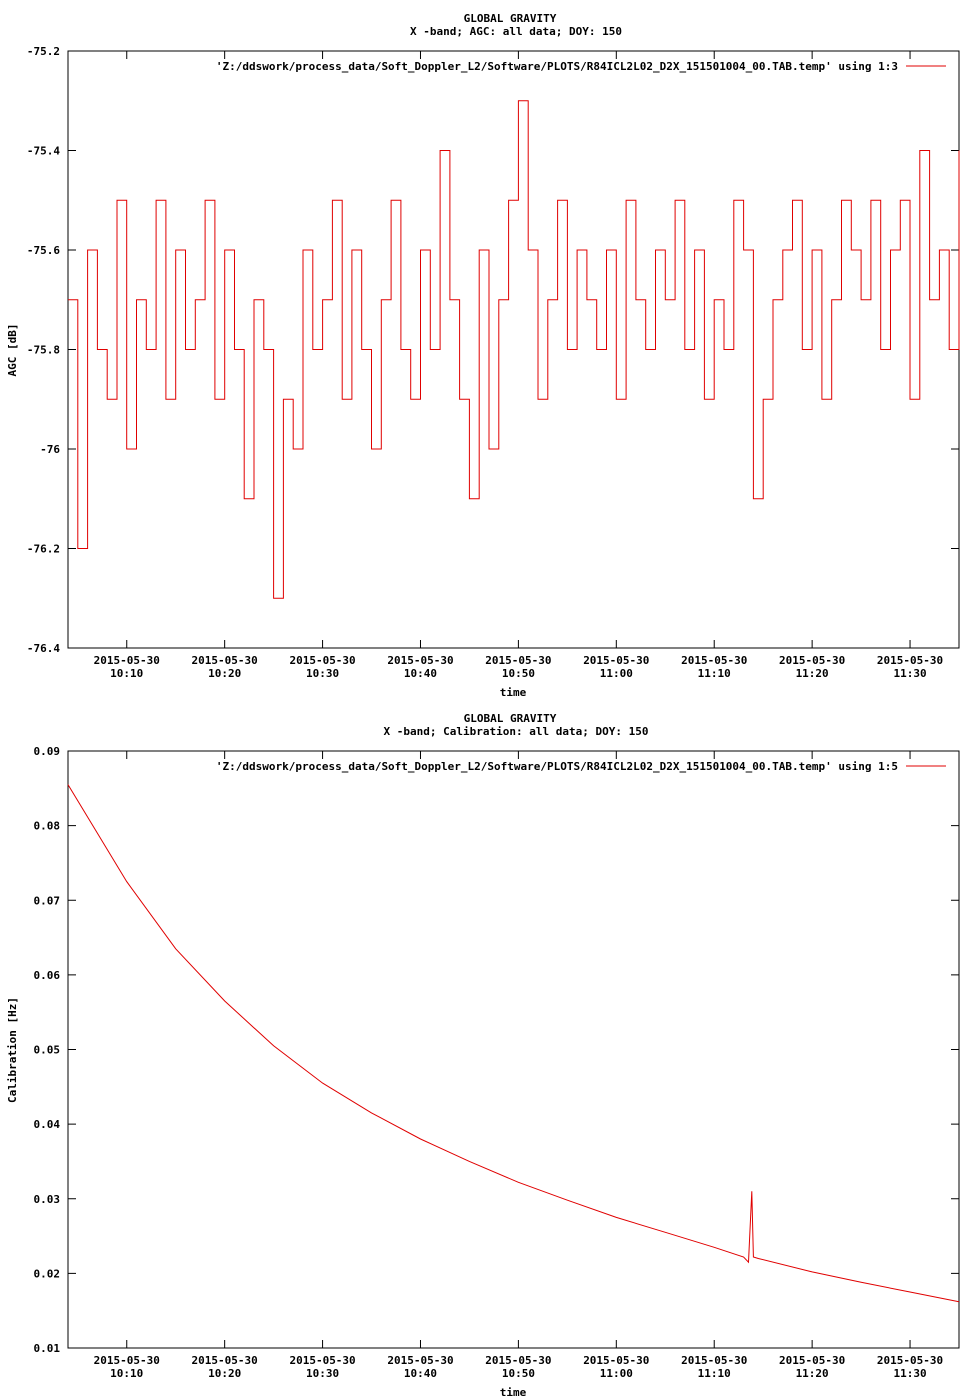 The width and height of the screenshot is (980, 1400). What do you see at coordinates (516, 731) in the screenshot?
I see `chart-subtitle: X -band; Calibration: all data; DOY: 150` at bounding box center [516, 731].